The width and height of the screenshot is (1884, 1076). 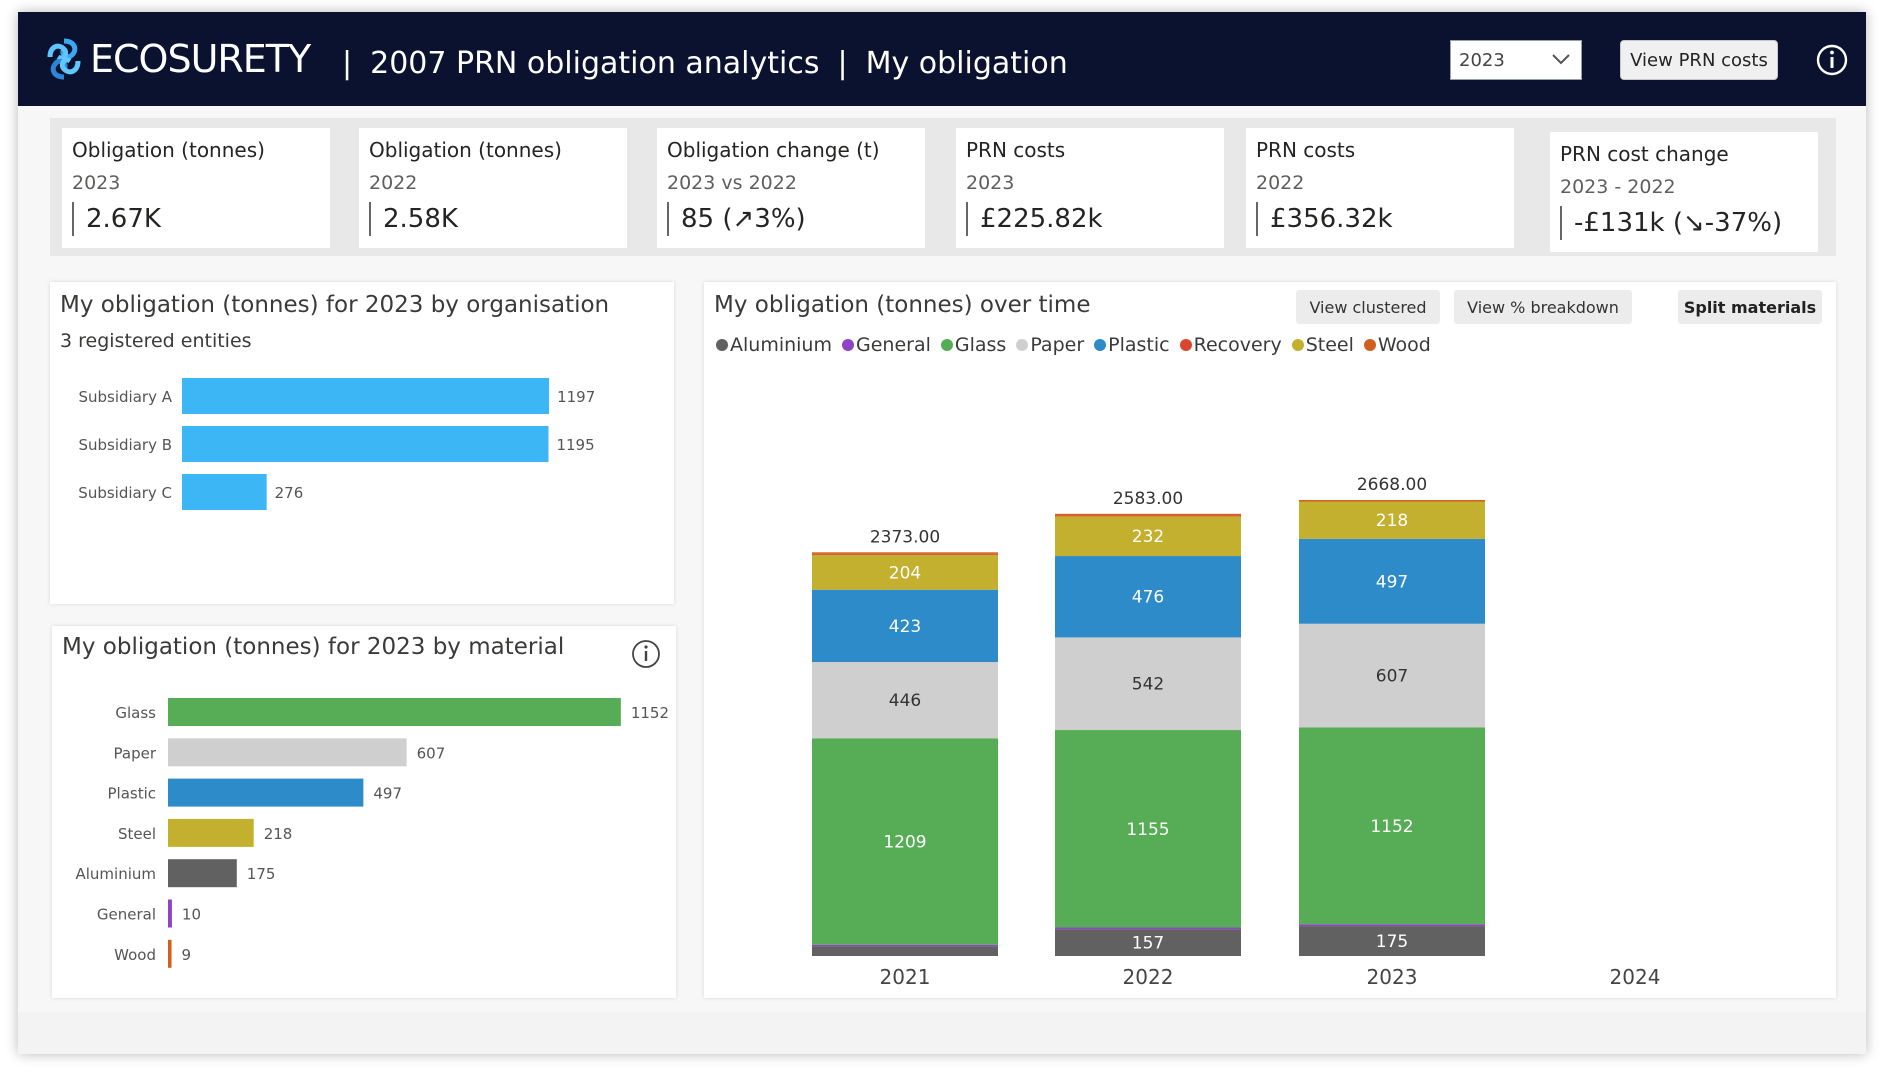 I want to click on category-label: Steel, so click(x=137, y=834).